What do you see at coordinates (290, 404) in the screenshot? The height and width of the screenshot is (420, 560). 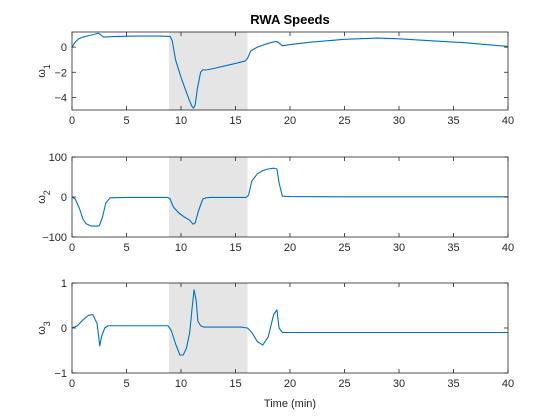 I see `x-axis-label: Time (min)` at bounding box center [290, 404].